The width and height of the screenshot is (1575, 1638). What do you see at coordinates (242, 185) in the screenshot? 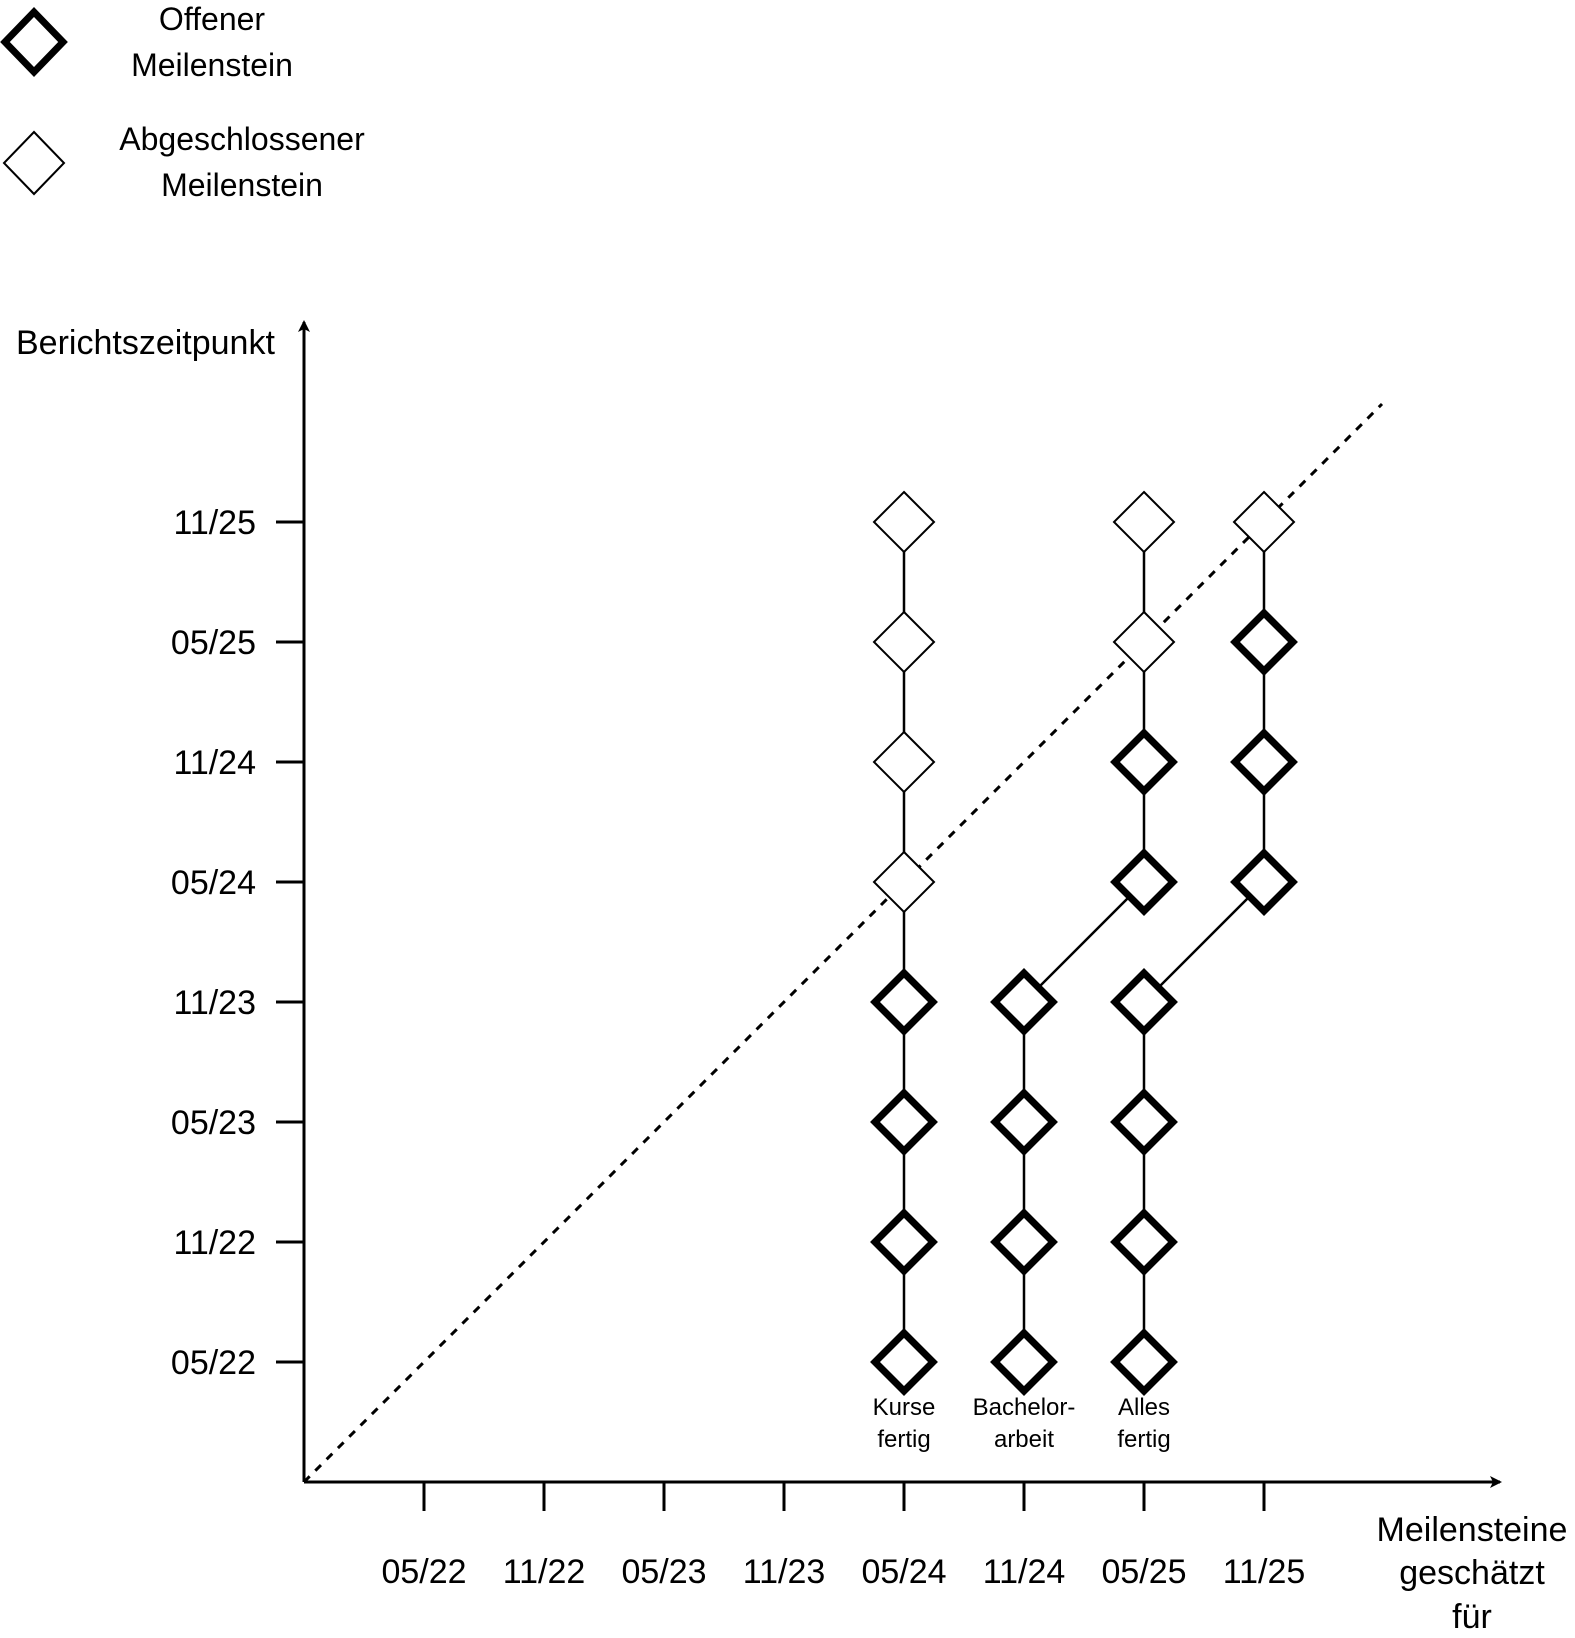
I see `legend-done-label-2: Meilenstein` at bounding box center [242, 185].